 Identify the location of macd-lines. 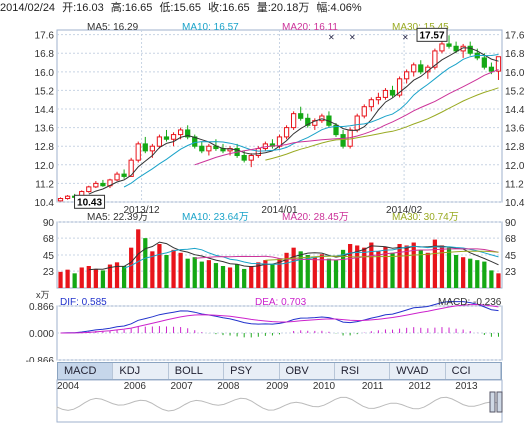
(279, 319).